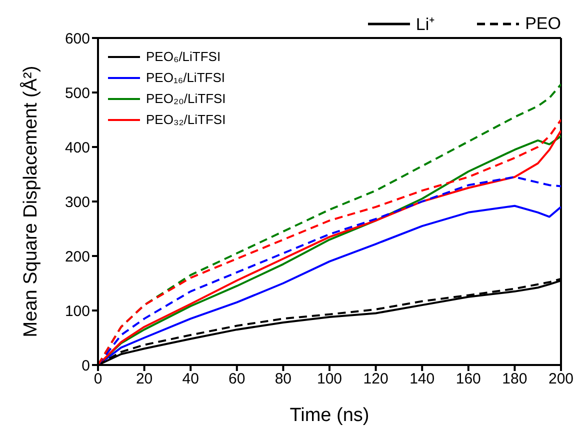  I want to click on y-tick-label: 300, so click(77, 202).